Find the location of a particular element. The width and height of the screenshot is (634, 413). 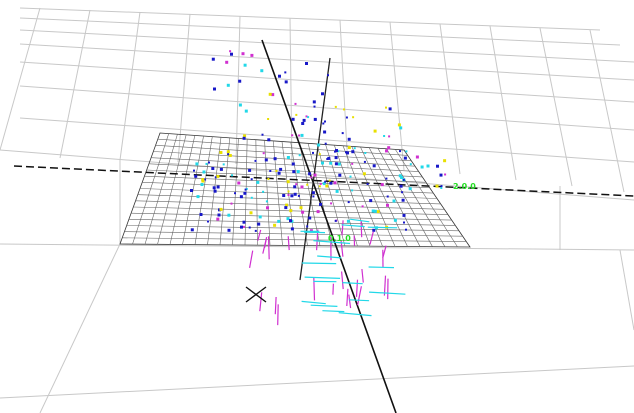

x-axis-label: 2.0.0 is located at coordinates (464, 186).